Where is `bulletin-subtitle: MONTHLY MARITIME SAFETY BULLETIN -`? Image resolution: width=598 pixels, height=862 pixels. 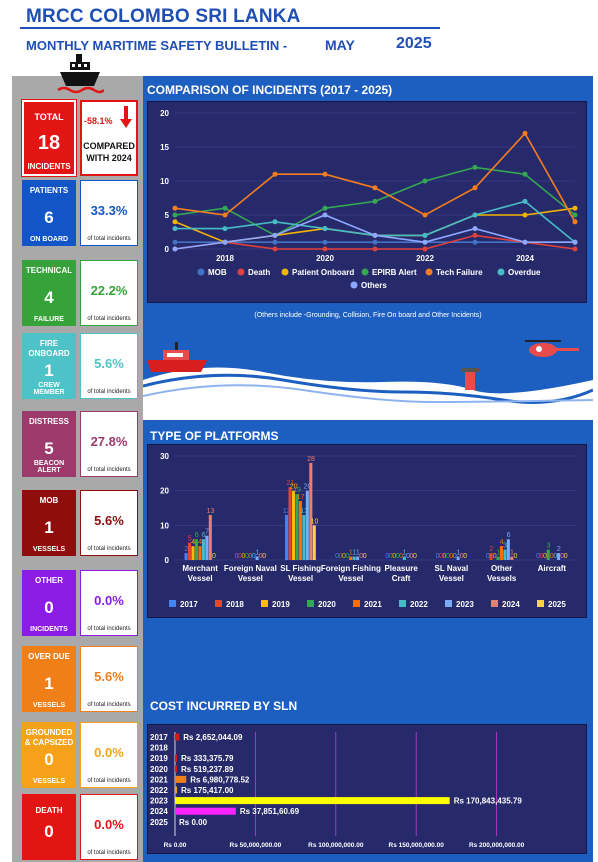
bulletin-subtitle: MONTHLY MARITIME SAFETY BULLETIN - is located at coordinates (157, 45).